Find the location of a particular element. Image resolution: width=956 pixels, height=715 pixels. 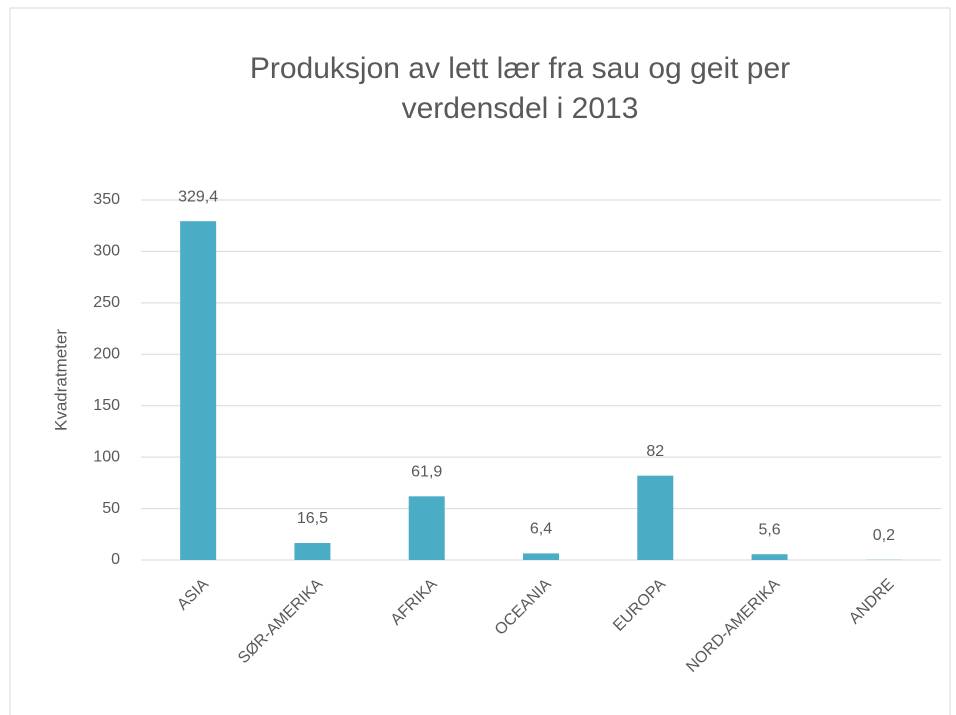

data-label: 6,4 is located at coordinates (541, 529).